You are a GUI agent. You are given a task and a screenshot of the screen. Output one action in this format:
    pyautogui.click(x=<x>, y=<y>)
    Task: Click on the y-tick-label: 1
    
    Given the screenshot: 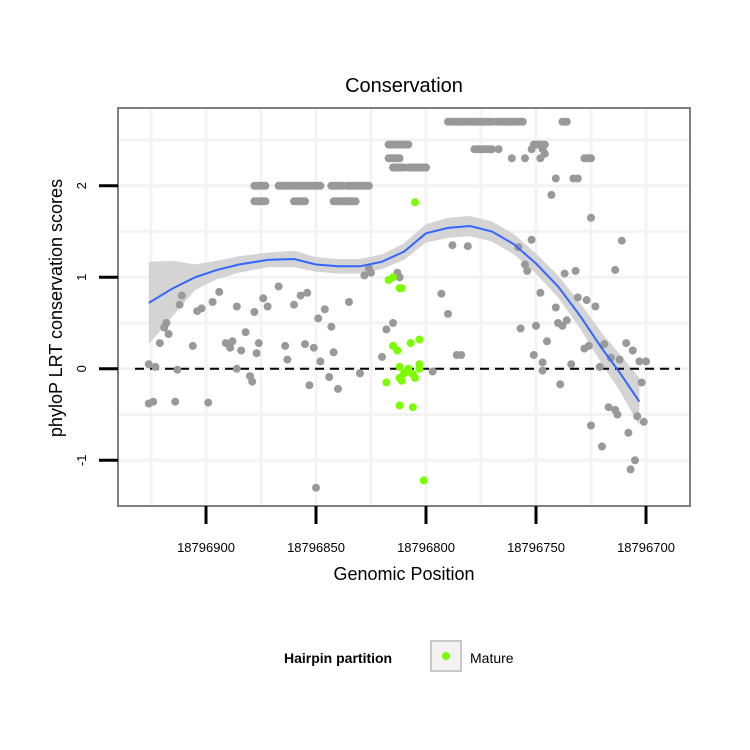 What is the action you would take?
    pyautogui.click(x=81, y=277)
    